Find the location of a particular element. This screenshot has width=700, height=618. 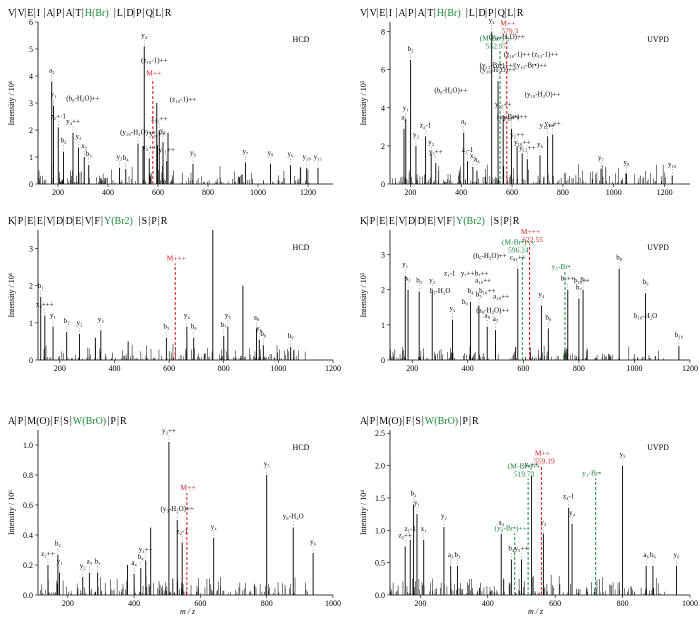

peak-label: a₂ is located at coordinates (404, 118).